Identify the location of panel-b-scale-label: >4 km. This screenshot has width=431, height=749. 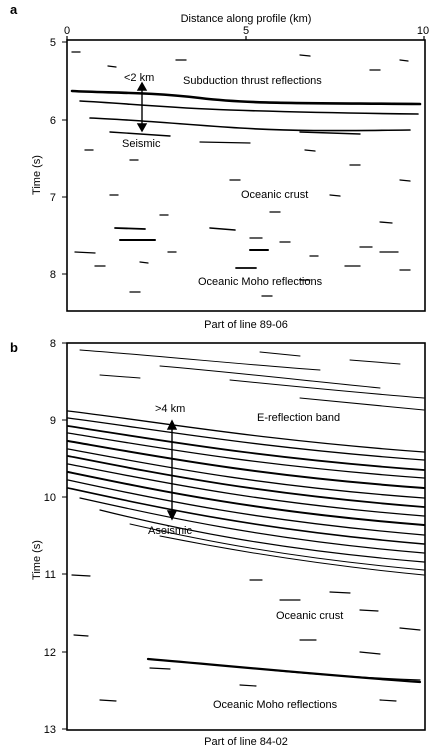
(170, 409).